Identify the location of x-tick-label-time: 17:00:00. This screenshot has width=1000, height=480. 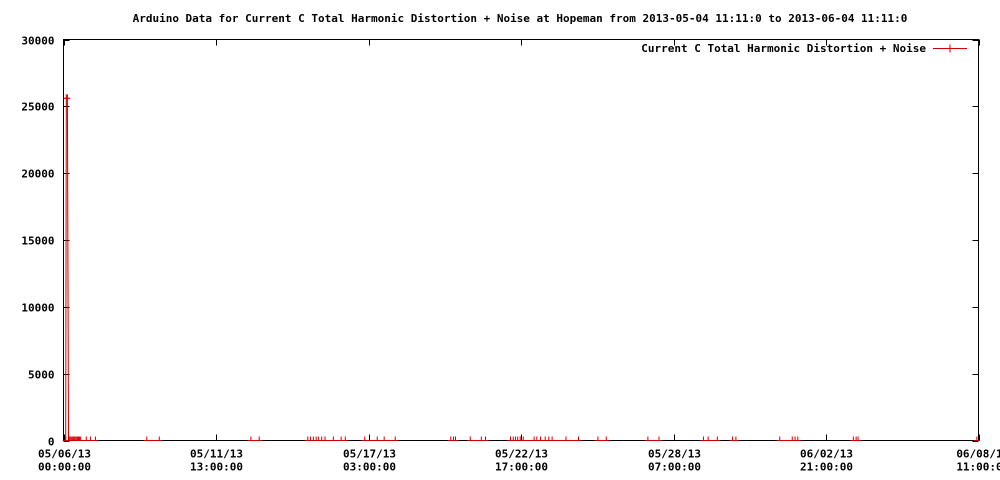
(521, 467).